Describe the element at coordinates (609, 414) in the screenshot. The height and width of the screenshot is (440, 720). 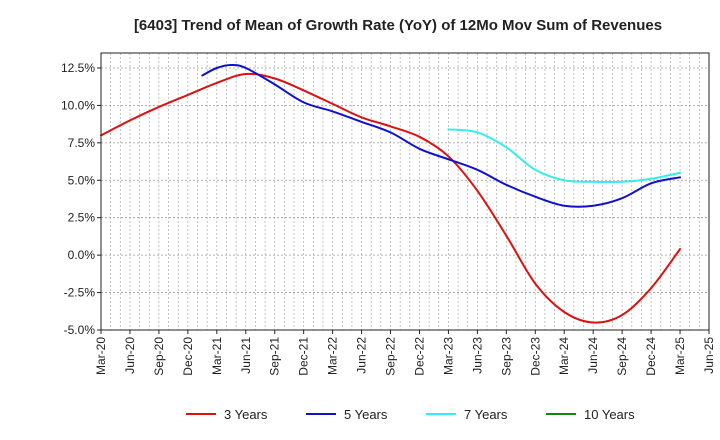
I see `legend-label: 10 Years` at that location.